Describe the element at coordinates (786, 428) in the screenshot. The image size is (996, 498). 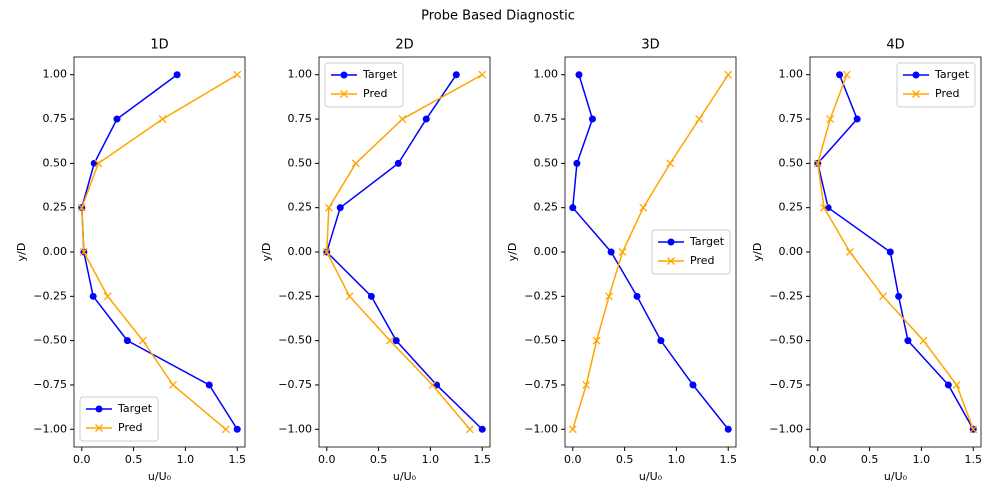
I see `y-tick-label: −1.00` at that location.